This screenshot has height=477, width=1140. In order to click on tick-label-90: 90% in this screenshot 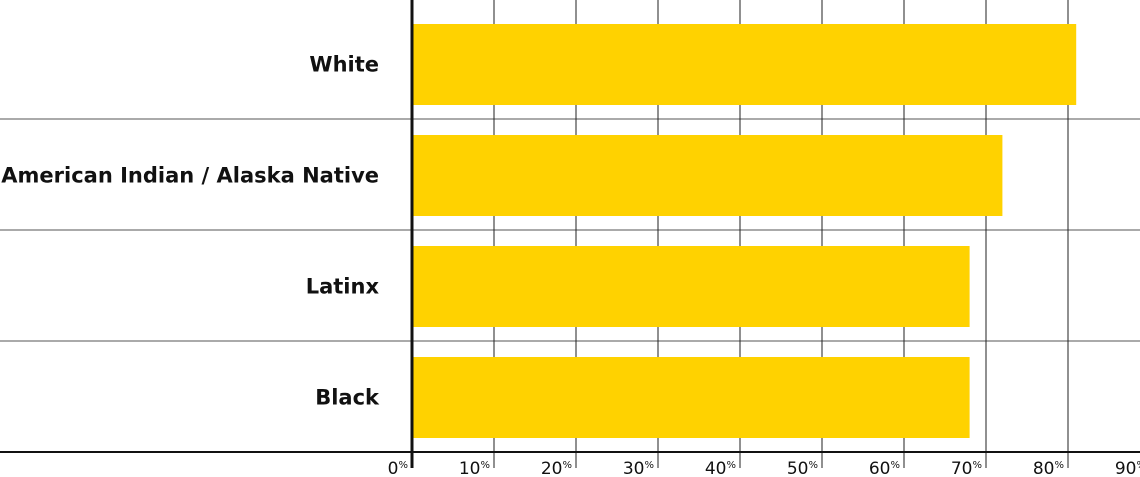, I will do `click(1127, 468)`.